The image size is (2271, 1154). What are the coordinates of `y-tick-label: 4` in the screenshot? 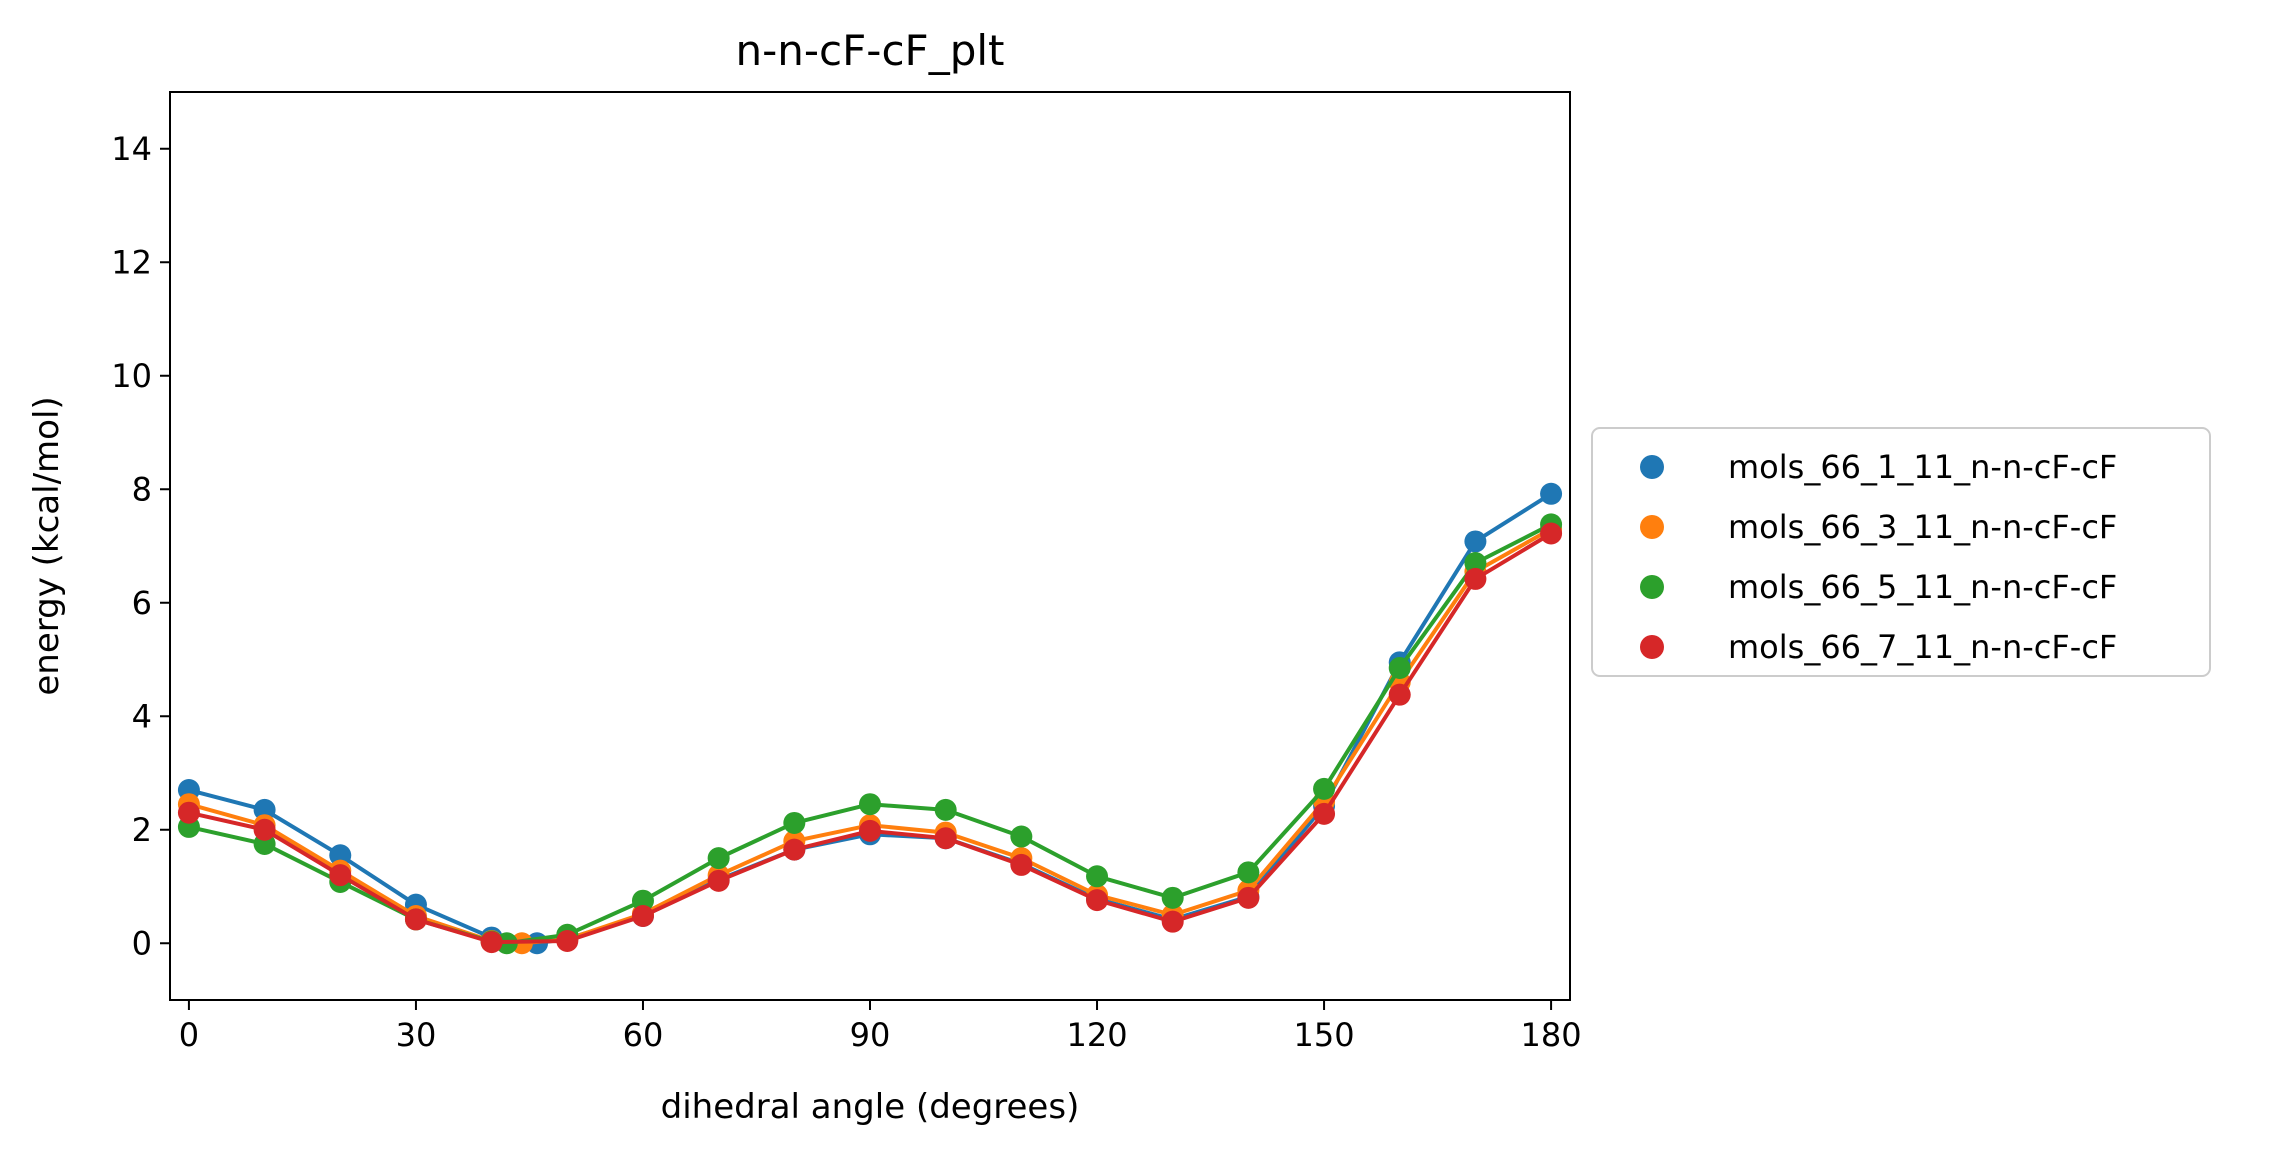 It's located at (142, 716).